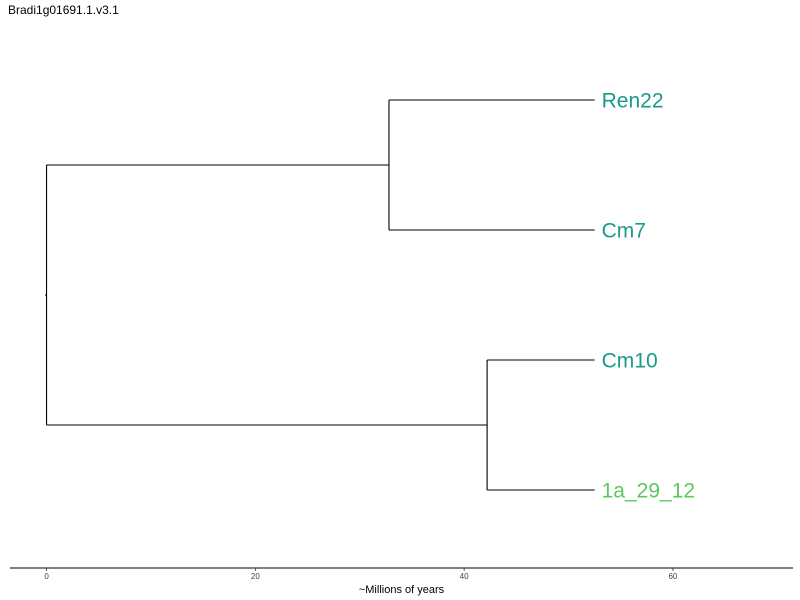 Image resolution: width=800 pixels, height=600 pixels. What do you see at coordinates (361, 574) in the screenshot?
I see `x-axis-ticks: 0 20 40 60` at bounding box center [361, 574].